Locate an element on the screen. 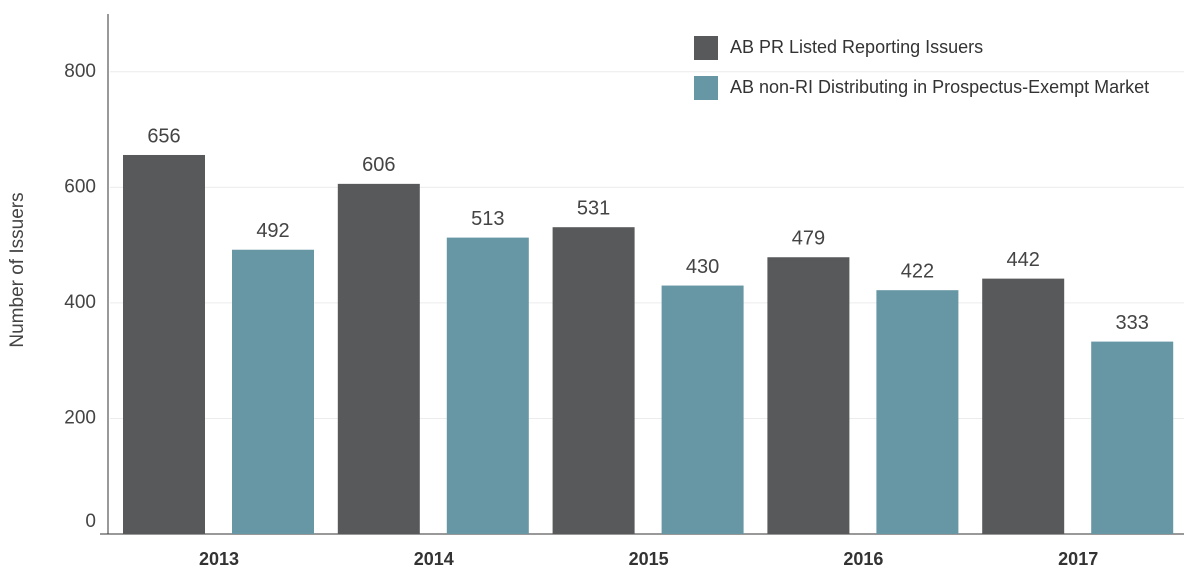  value-label: 442 is located at coordinates (1023, 260).